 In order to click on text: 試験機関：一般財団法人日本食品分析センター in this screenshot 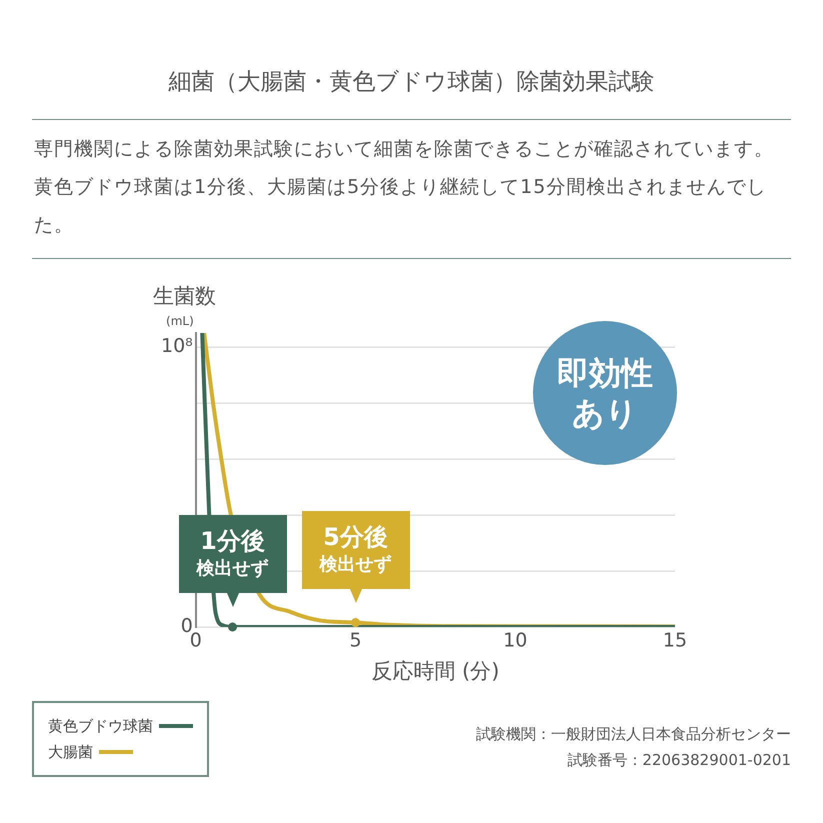, I will do `click(633, 734)`.